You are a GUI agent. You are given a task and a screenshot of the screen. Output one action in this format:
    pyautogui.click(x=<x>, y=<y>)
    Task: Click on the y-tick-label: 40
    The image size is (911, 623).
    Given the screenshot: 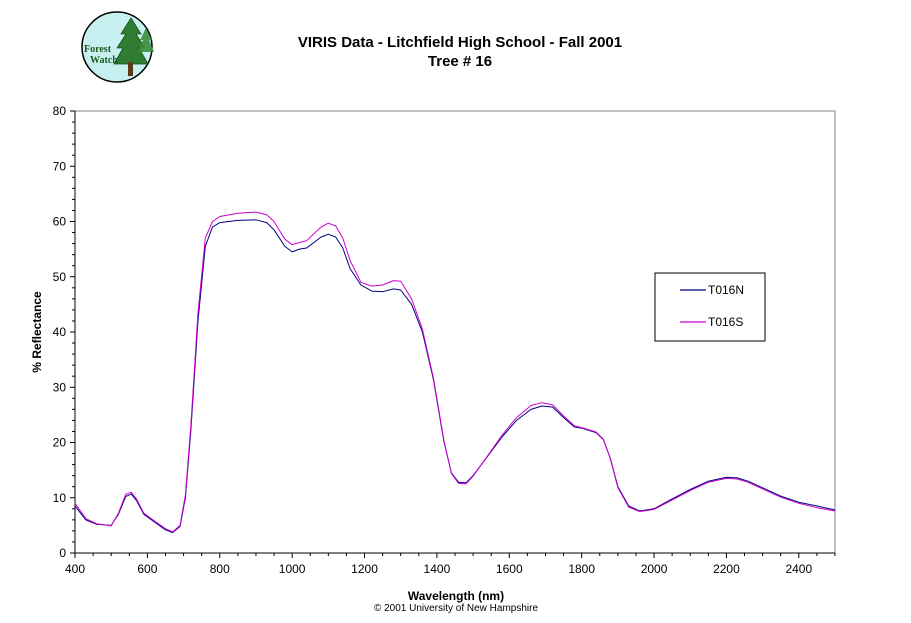 What is the action you would take?
    pyautogui.click(x=60, y=332)
    